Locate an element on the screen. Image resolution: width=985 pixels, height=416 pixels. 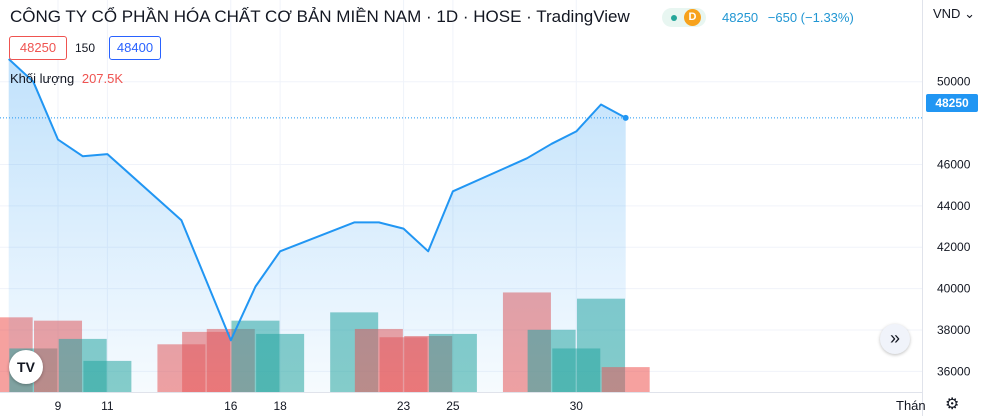
volume-legend: Khối lượng 207.5K is located at coordinates (66, 78).